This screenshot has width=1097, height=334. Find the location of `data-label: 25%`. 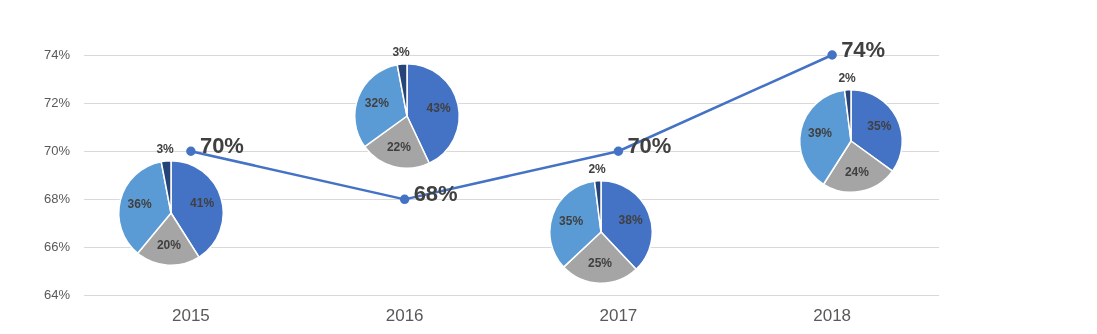

data-label: 25% is located at coordinates (600, 263).